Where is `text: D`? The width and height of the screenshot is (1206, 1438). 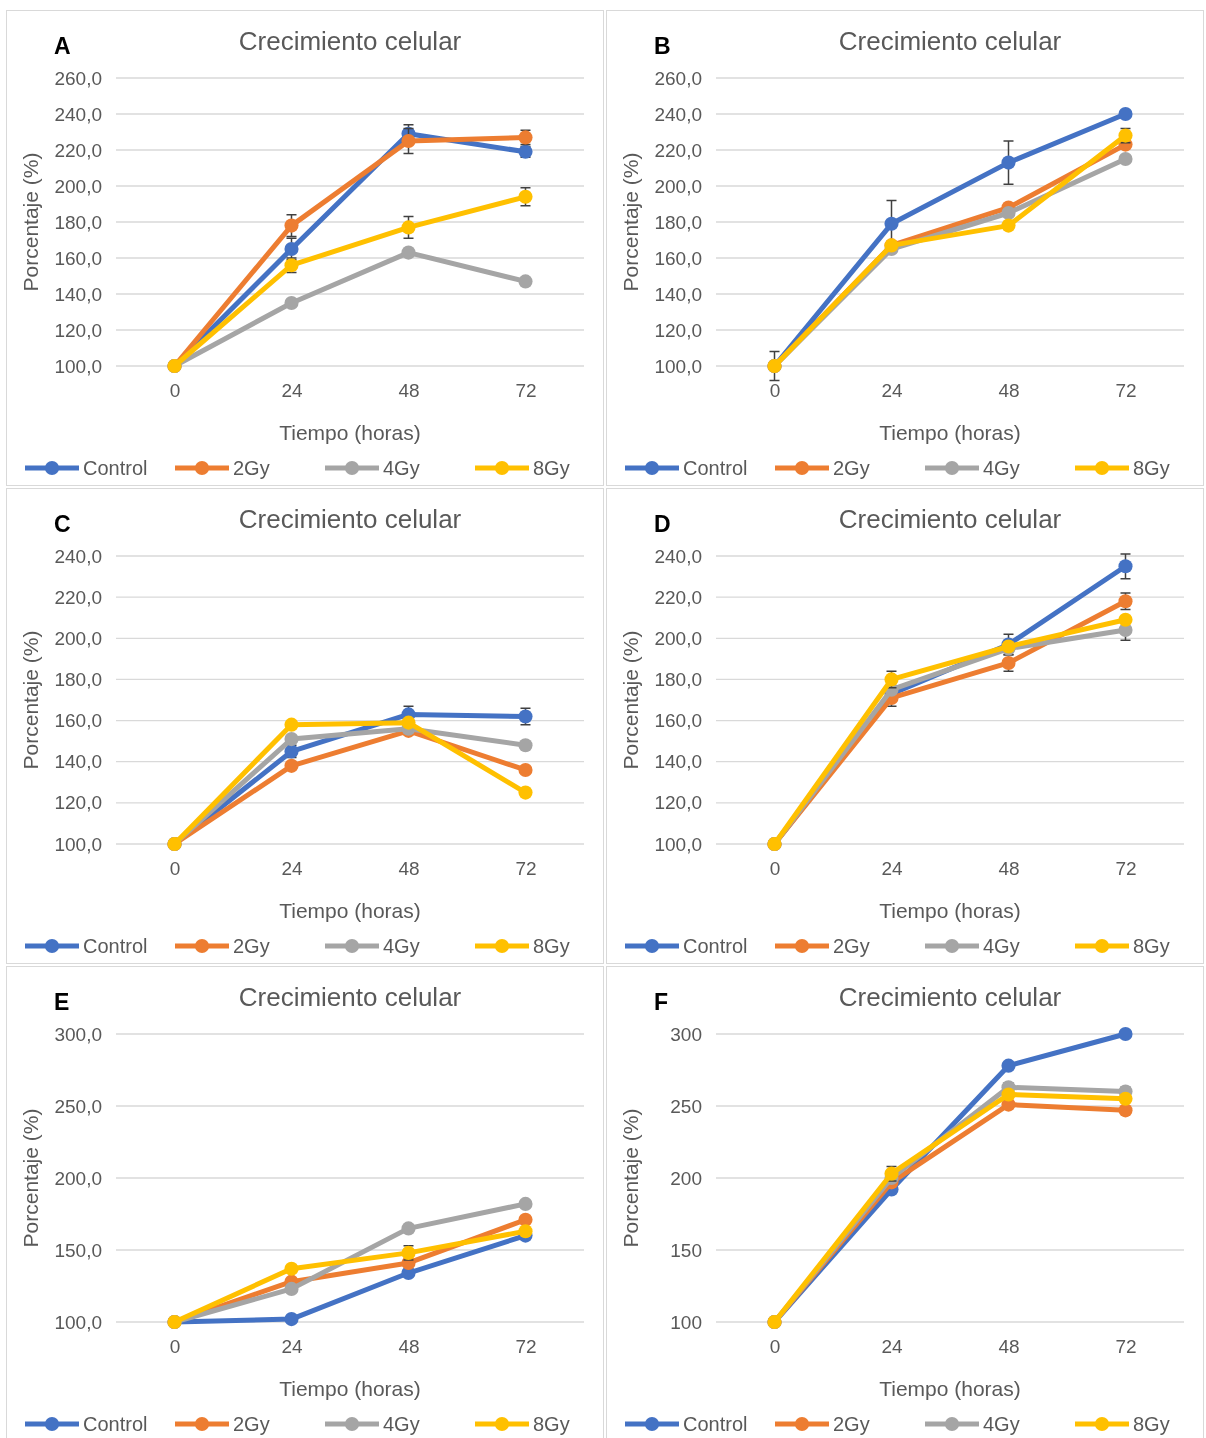 text: D is located at coordinates (662, 524).